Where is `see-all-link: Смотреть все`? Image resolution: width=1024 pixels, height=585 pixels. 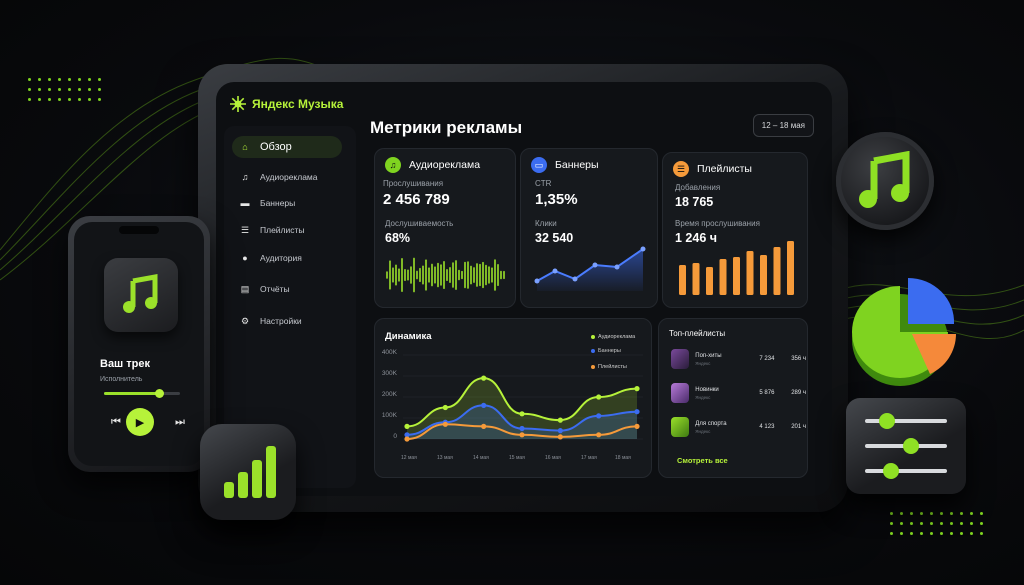
see-all-link: Смотреть все is located at coordinates (702, 460).